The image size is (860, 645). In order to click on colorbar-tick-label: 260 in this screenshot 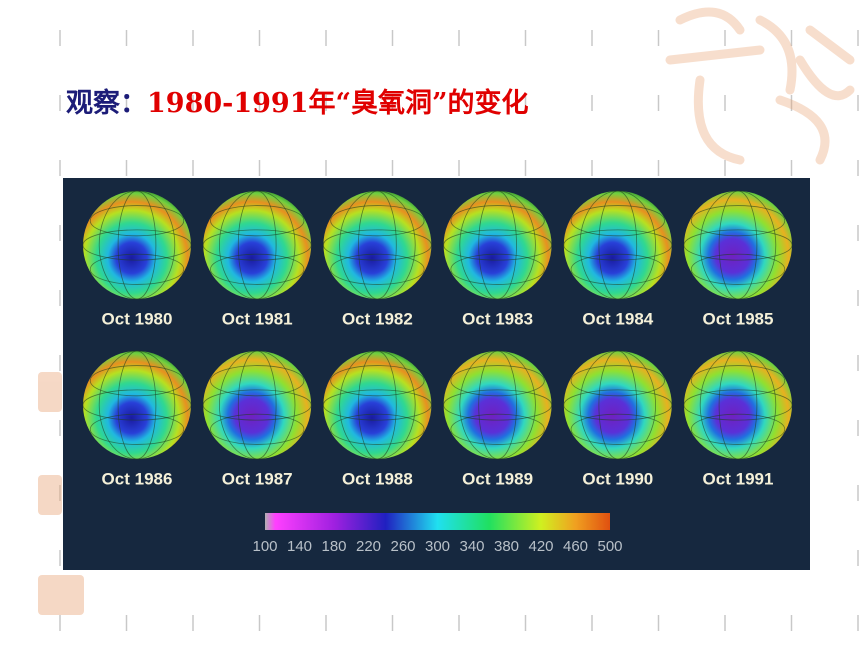, I will do `click(402, 546)`.